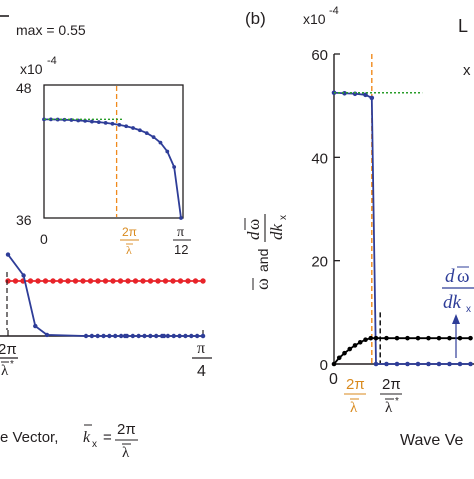  Describe the element at coordinates (129, 232) in the screenshot. I see `inset-xtick-2pi: 2π` at that location.